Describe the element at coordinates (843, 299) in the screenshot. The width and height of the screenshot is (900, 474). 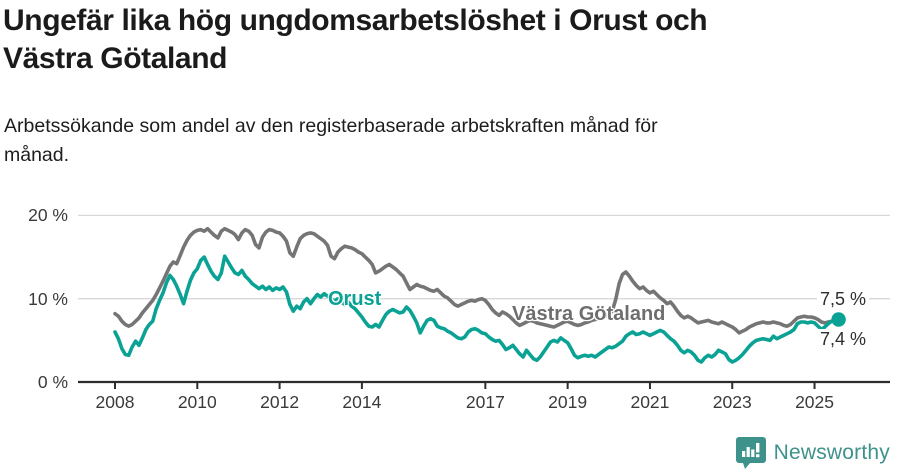
I see `end-value-orust: 7,5 %` at that location.